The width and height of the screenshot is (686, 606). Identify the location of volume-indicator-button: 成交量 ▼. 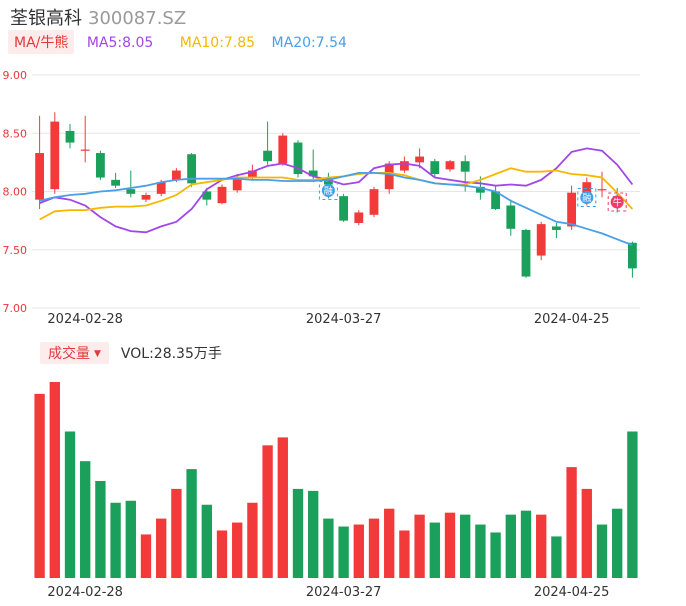
(74, 353).